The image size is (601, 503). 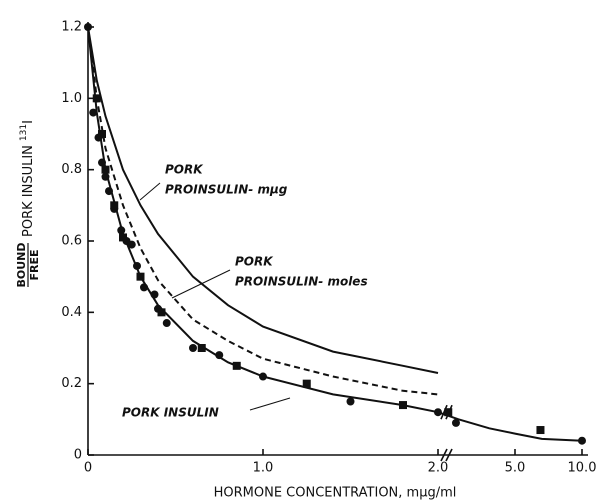 I want to click on x-tick-label: 1.0, so click(x=263, y=468).